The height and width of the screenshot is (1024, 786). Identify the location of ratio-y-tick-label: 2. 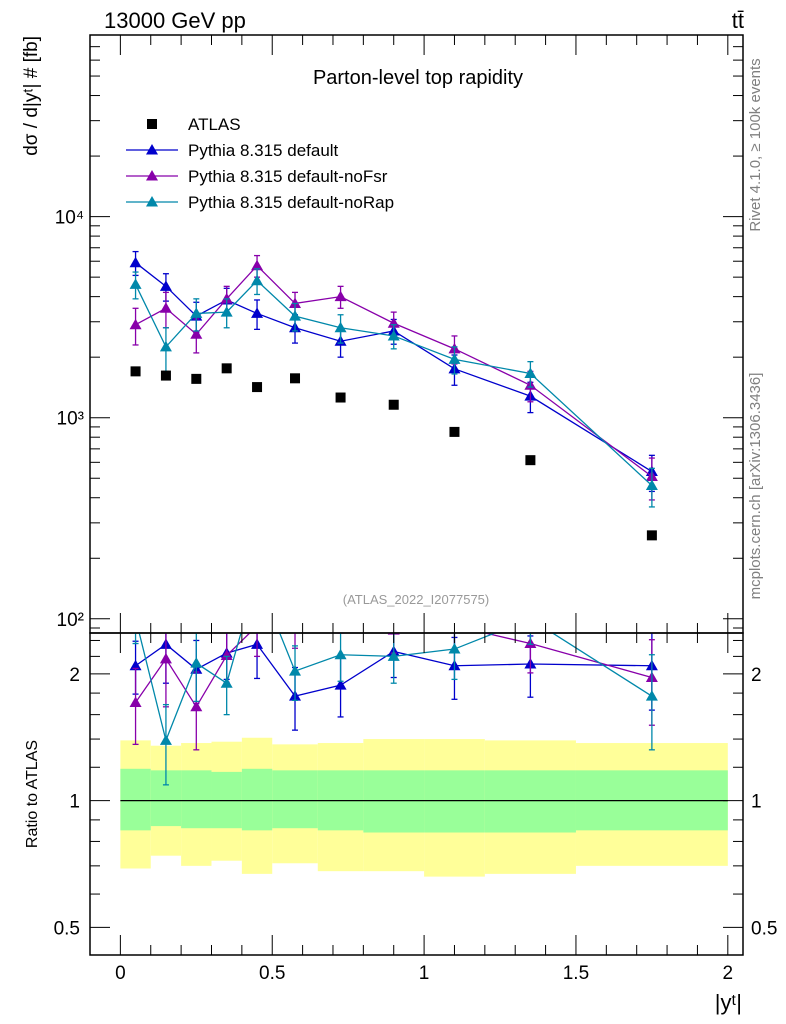
(74, 675).